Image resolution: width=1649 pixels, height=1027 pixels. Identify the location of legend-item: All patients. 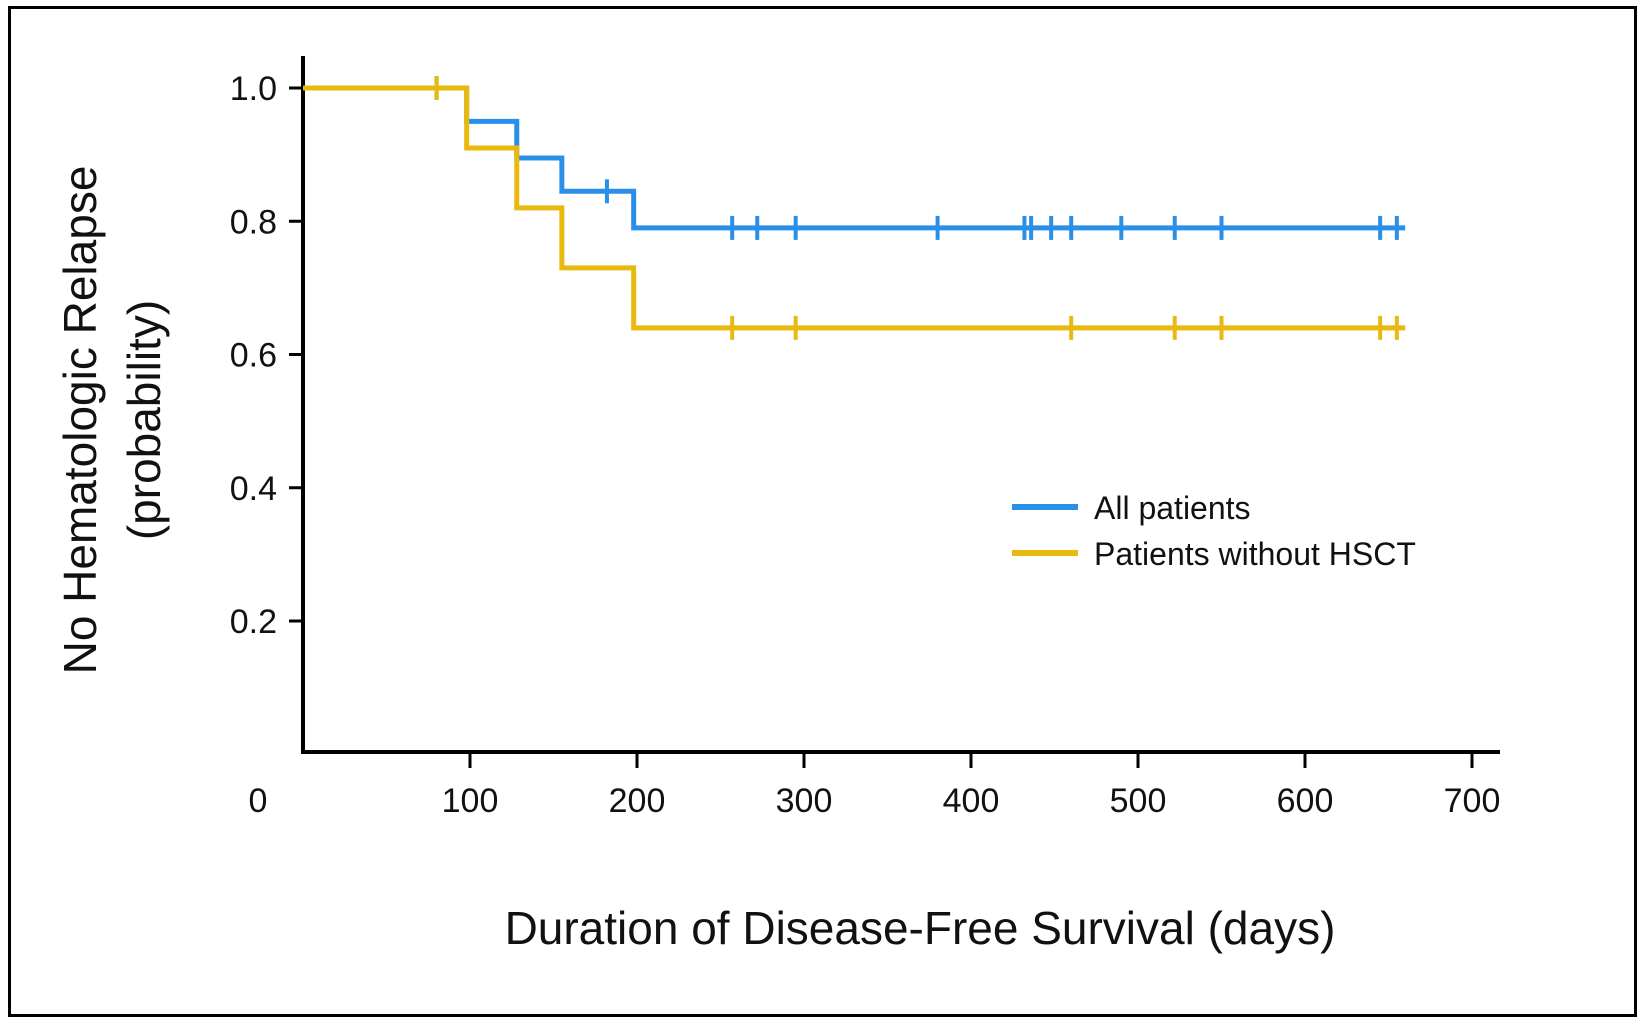
(1131, 508).